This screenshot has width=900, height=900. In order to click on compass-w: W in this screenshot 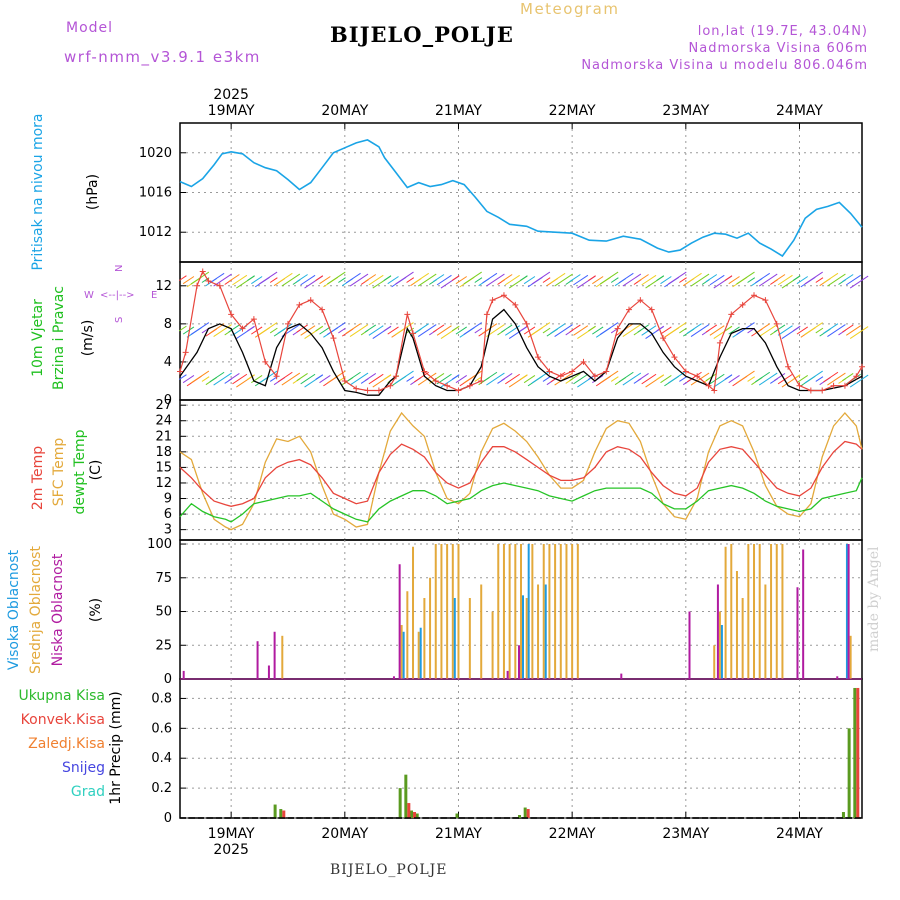, I will do `click(89, 295)`.